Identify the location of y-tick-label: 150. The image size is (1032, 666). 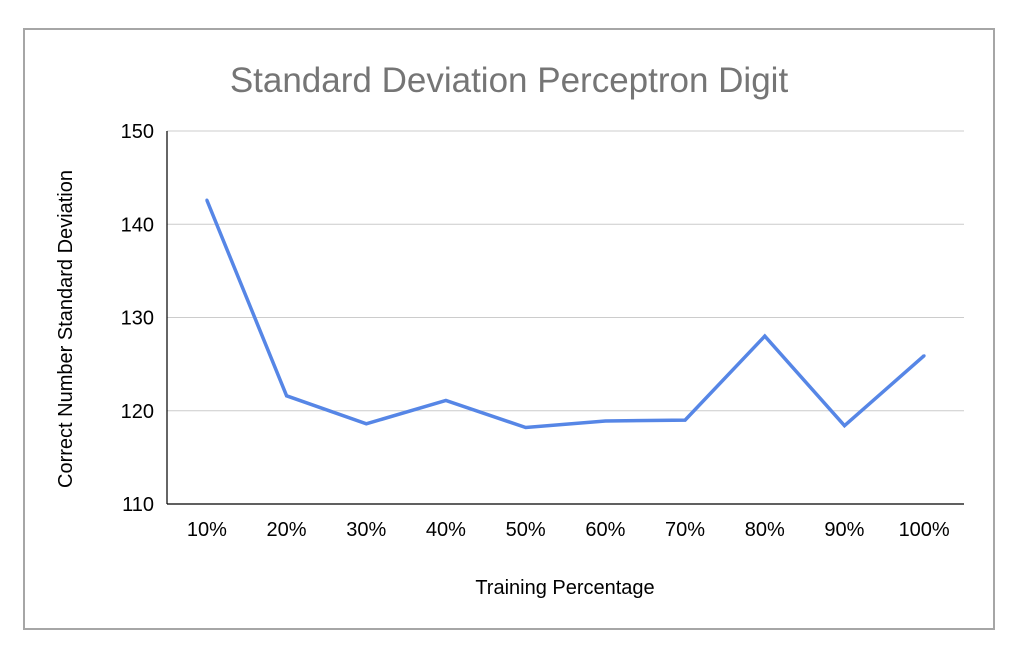
(137, 132).